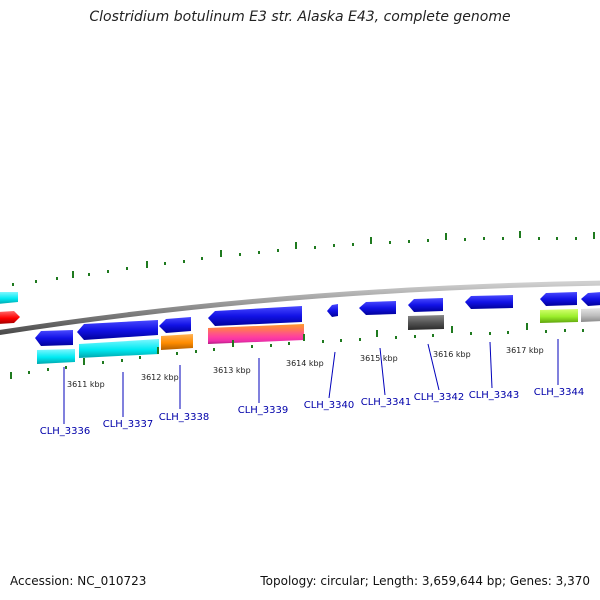 The height and width of the screenshot is (600, 600). What do you see at coordinates (494, 395) in the screenshot?
I see `gene-label-clh-3343: CLH_3343` at bounding box center [494, 395].